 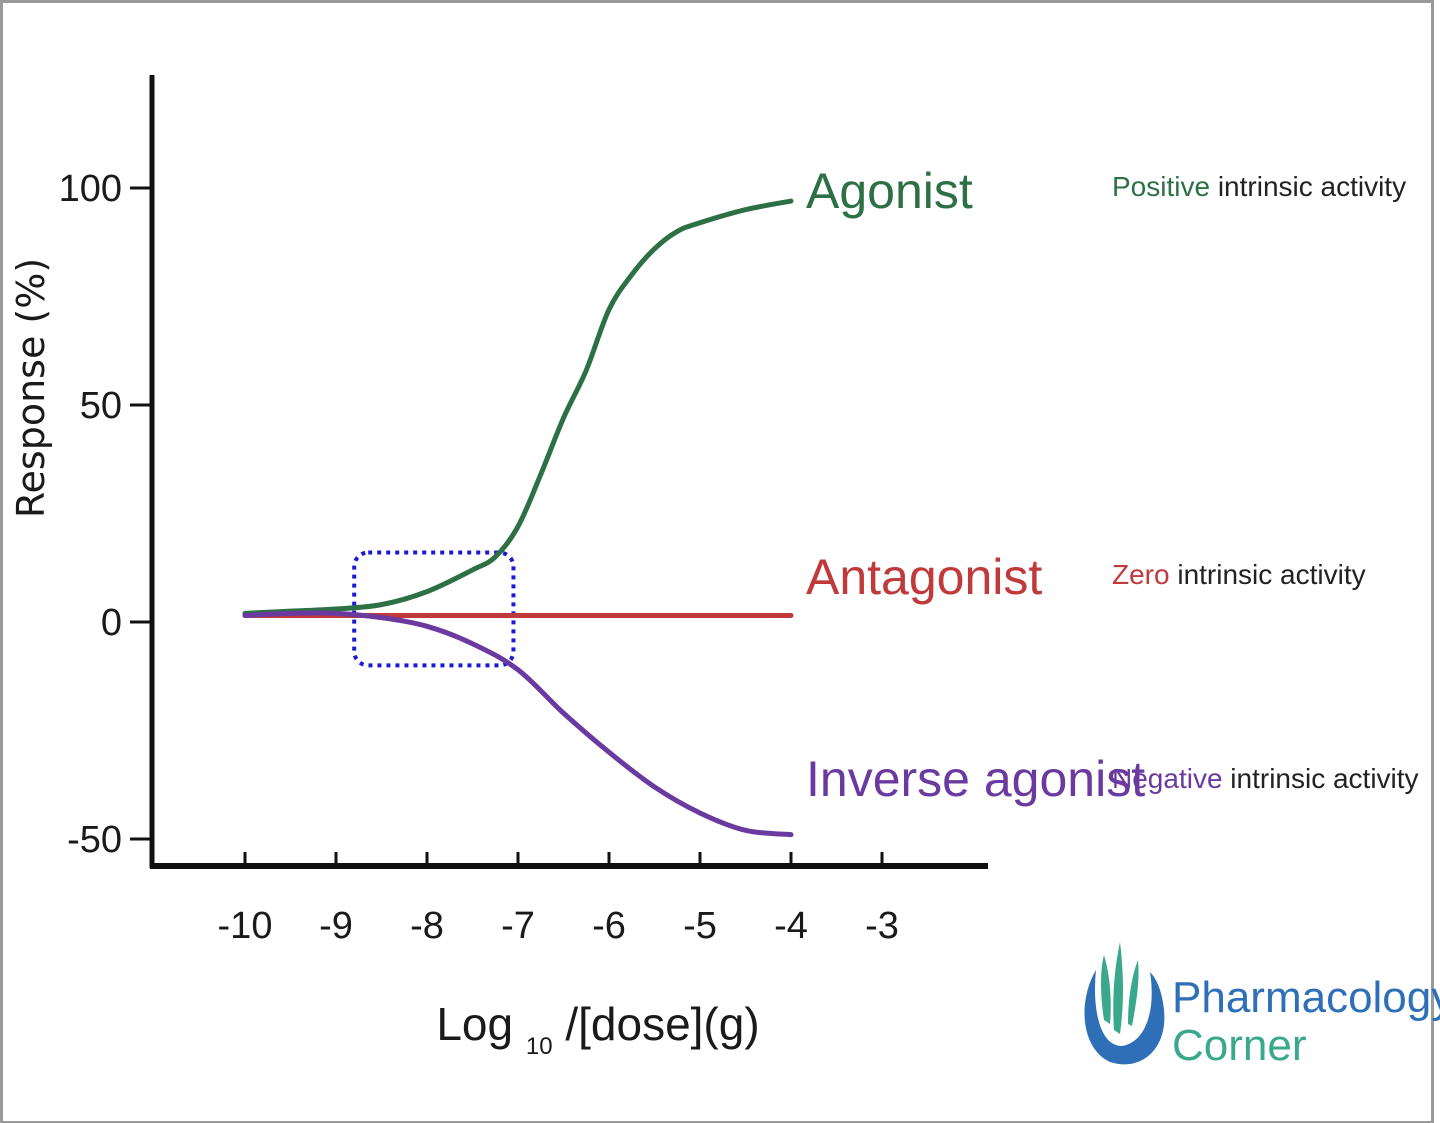 I want to click on highlight-box, so click(x=434, y=609).